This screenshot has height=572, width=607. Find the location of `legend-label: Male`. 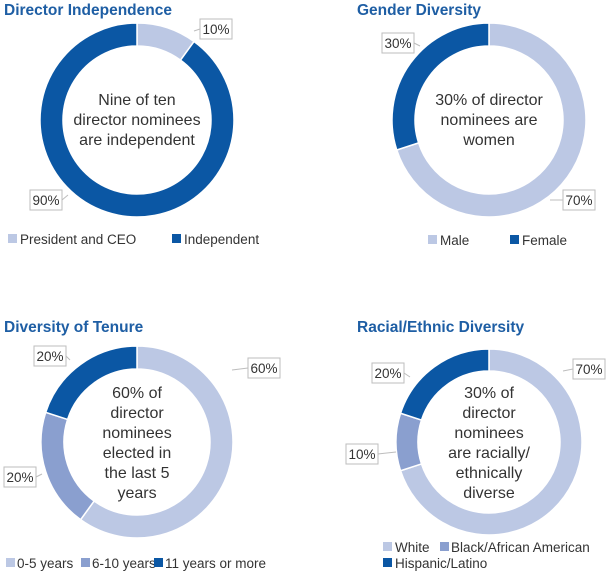

legend-label: Male is located at coordinates (454, 240).